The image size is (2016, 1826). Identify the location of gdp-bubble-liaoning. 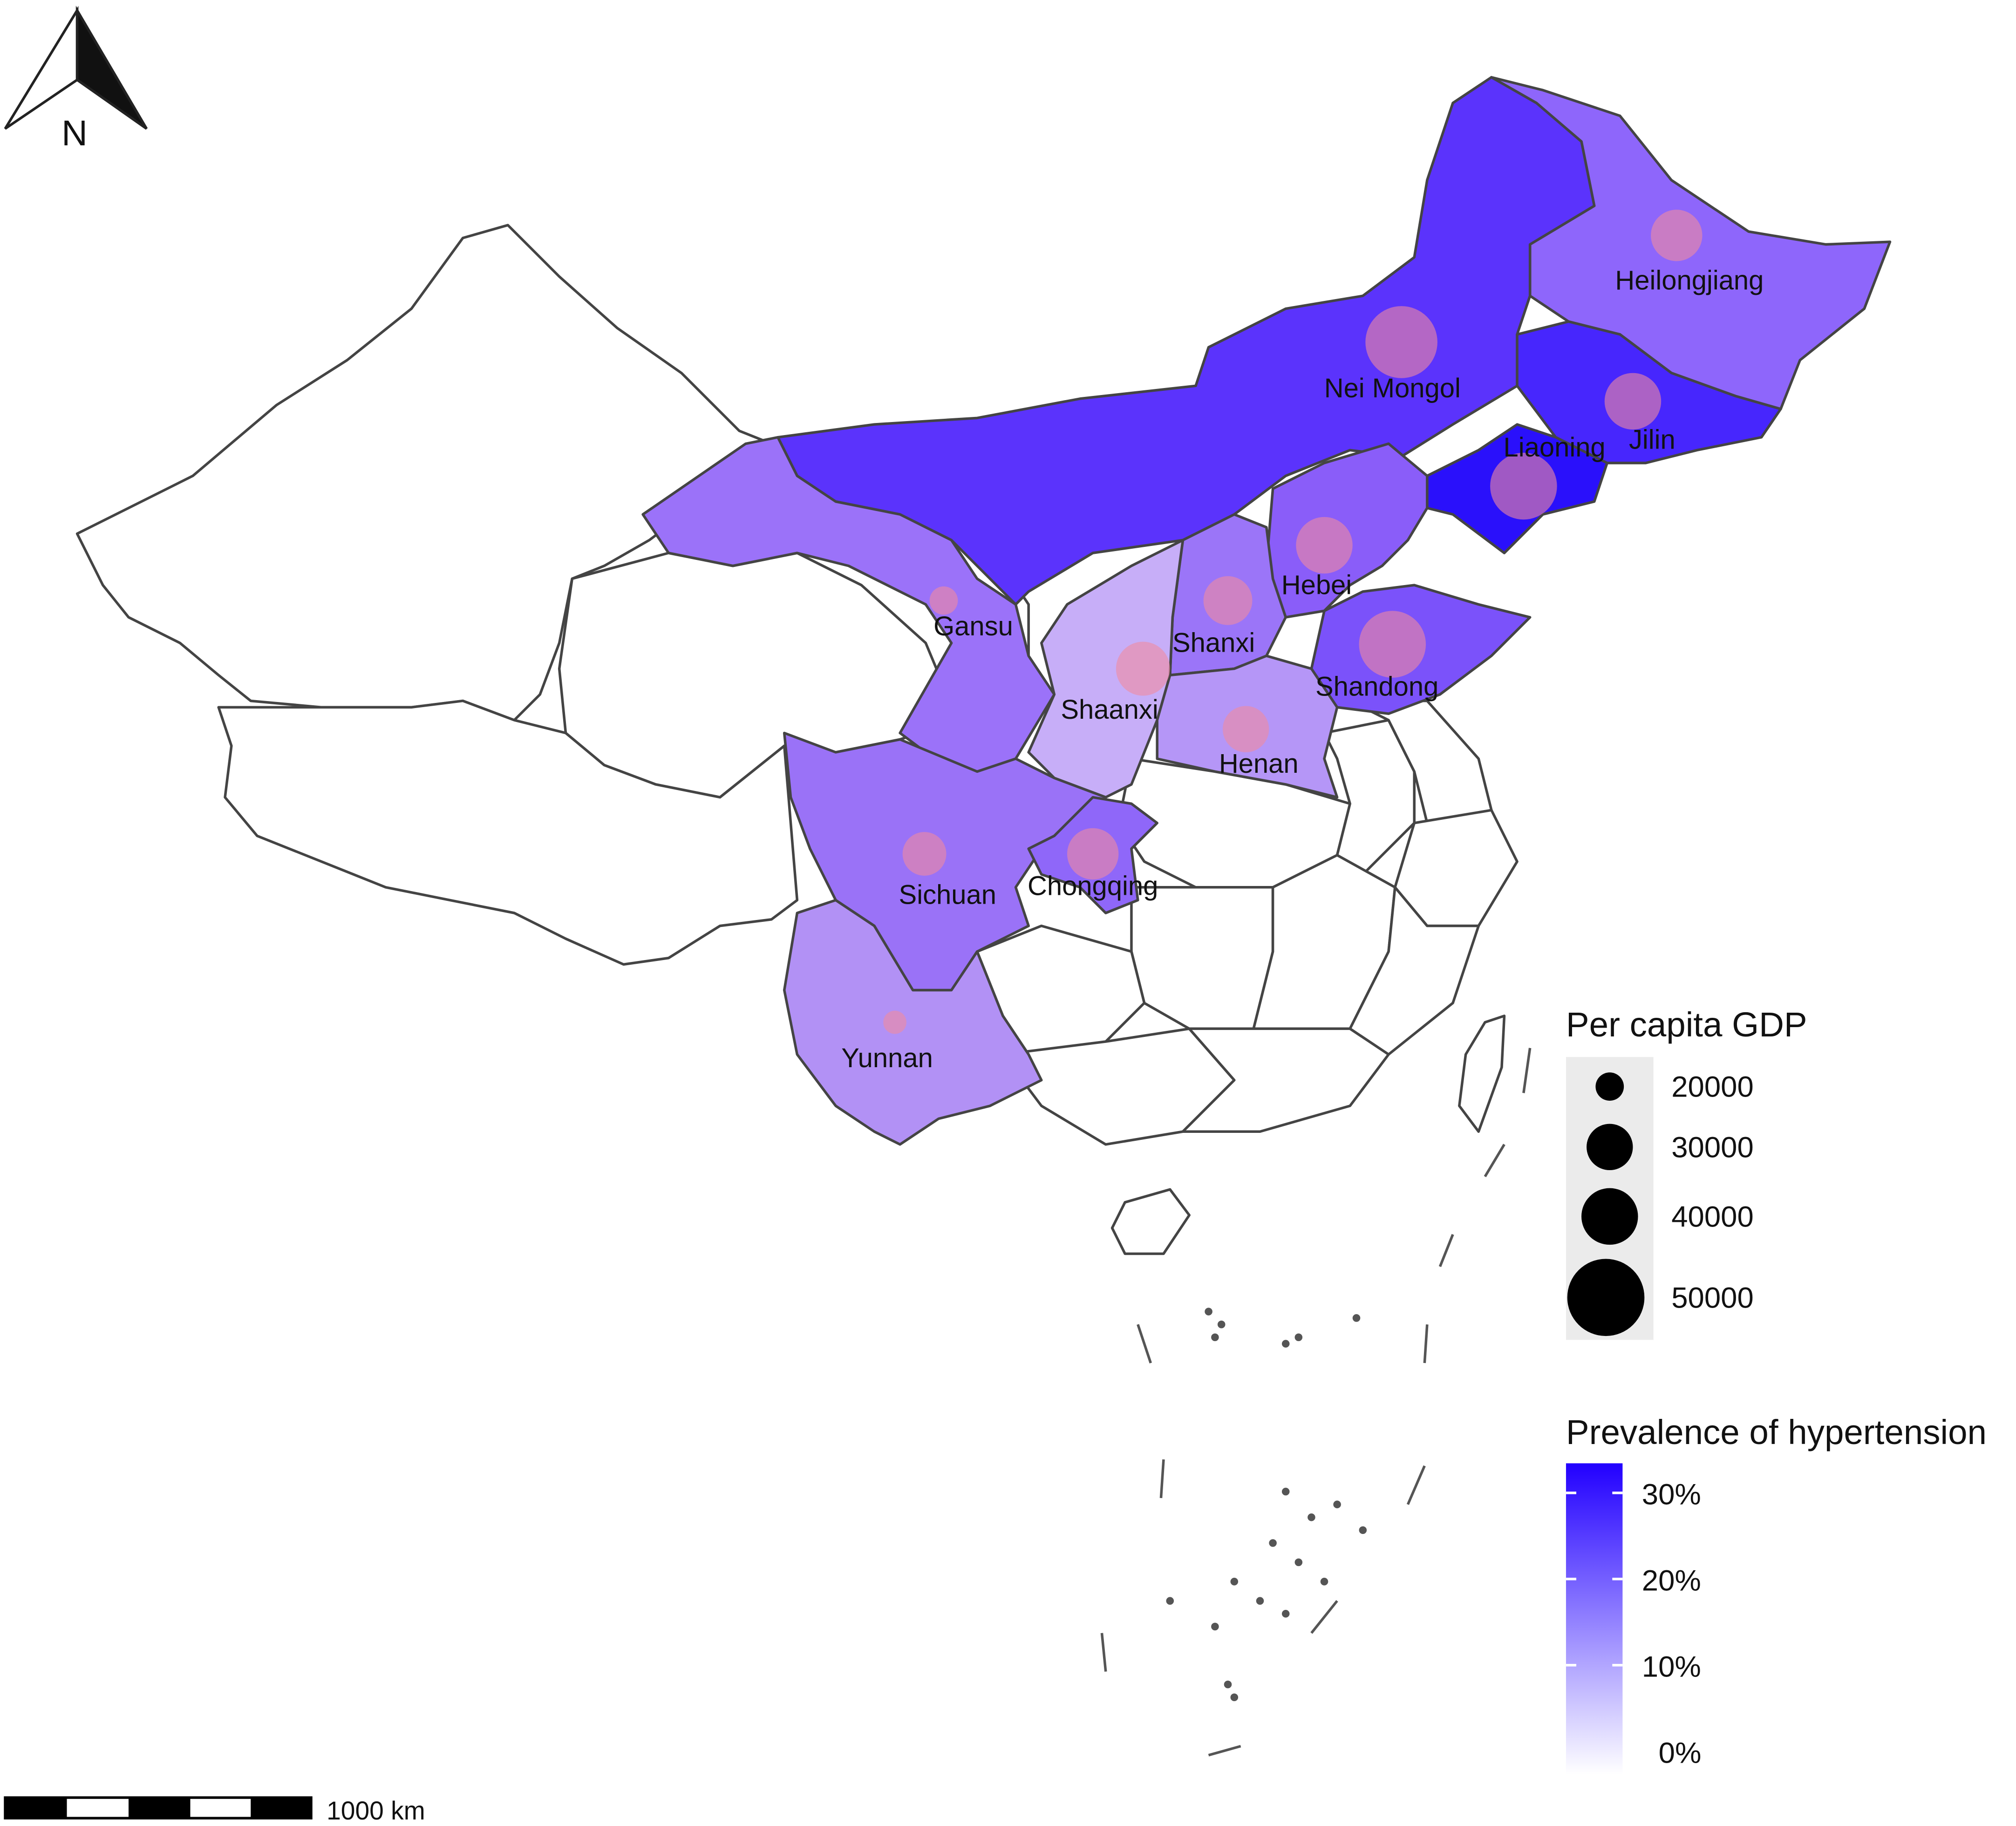
(1523, 486).